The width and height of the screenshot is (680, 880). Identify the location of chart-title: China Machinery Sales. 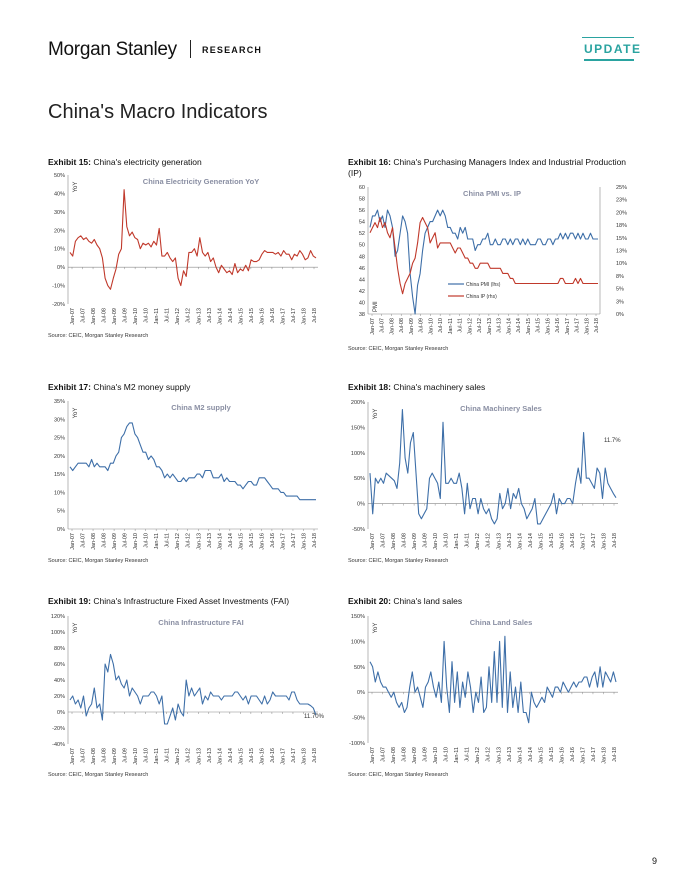
(501, 408).